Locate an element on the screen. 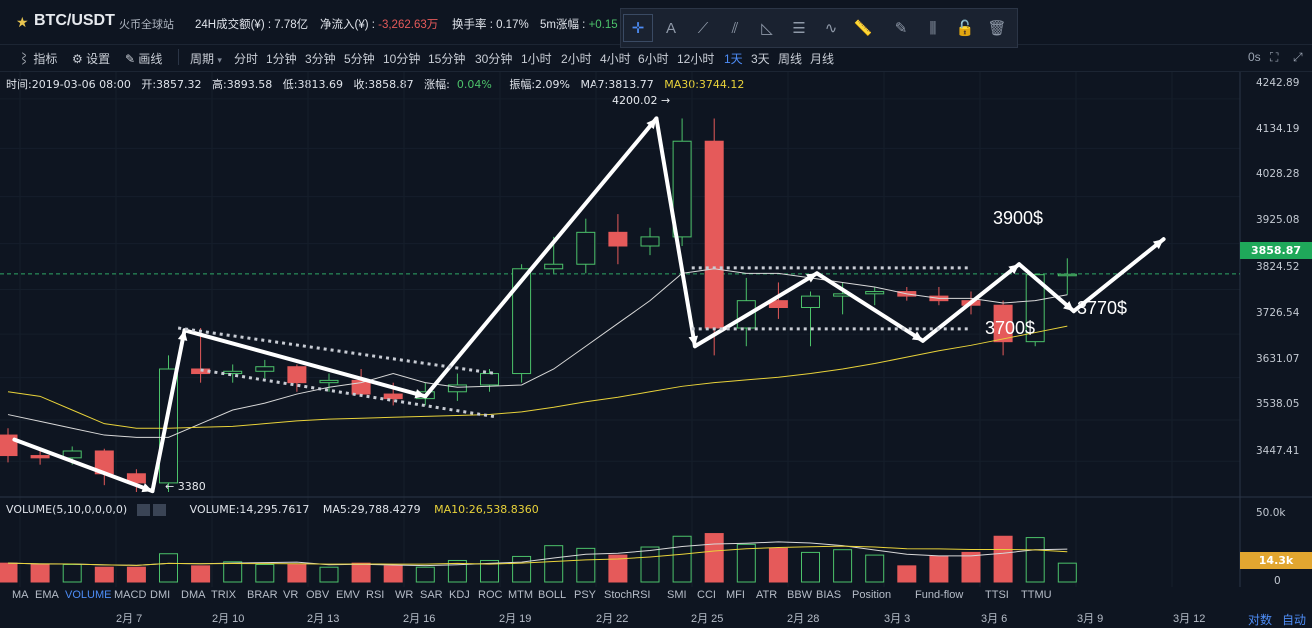  parallel-icon: ☰ is located at coordinates (799, 28).